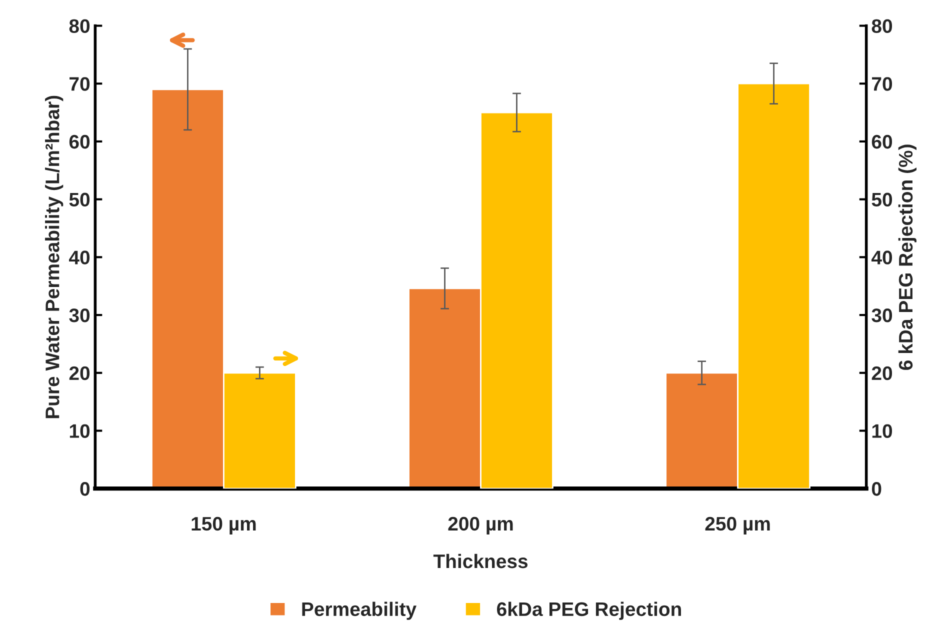  Describe the element at coordinates (79, 373) in the screenshot. I see `y-tick-label: 20` at that location.